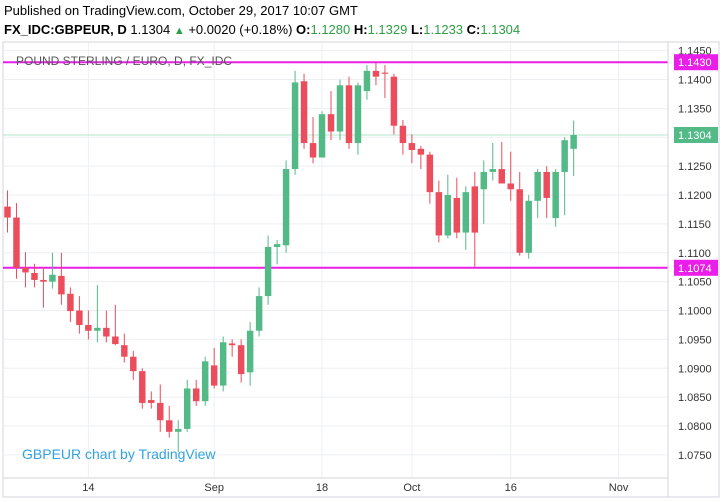 The width and height of the screenshot is (724, 502). What do you see at coordinates (303, 29) in the screenshot?
I see `open-label: O:` at bounding box center [303, 29].